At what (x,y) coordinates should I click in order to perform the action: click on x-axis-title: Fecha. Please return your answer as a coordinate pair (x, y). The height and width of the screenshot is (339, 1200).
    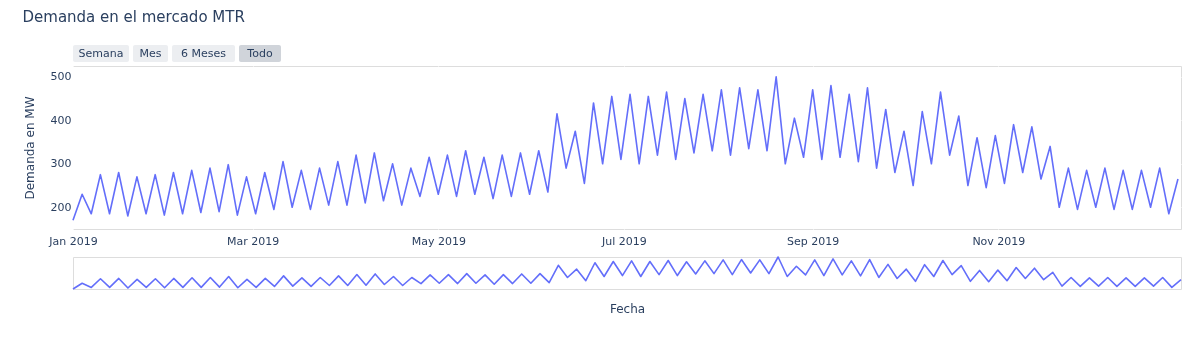
    Looking at the image, I should click on (627, 308).